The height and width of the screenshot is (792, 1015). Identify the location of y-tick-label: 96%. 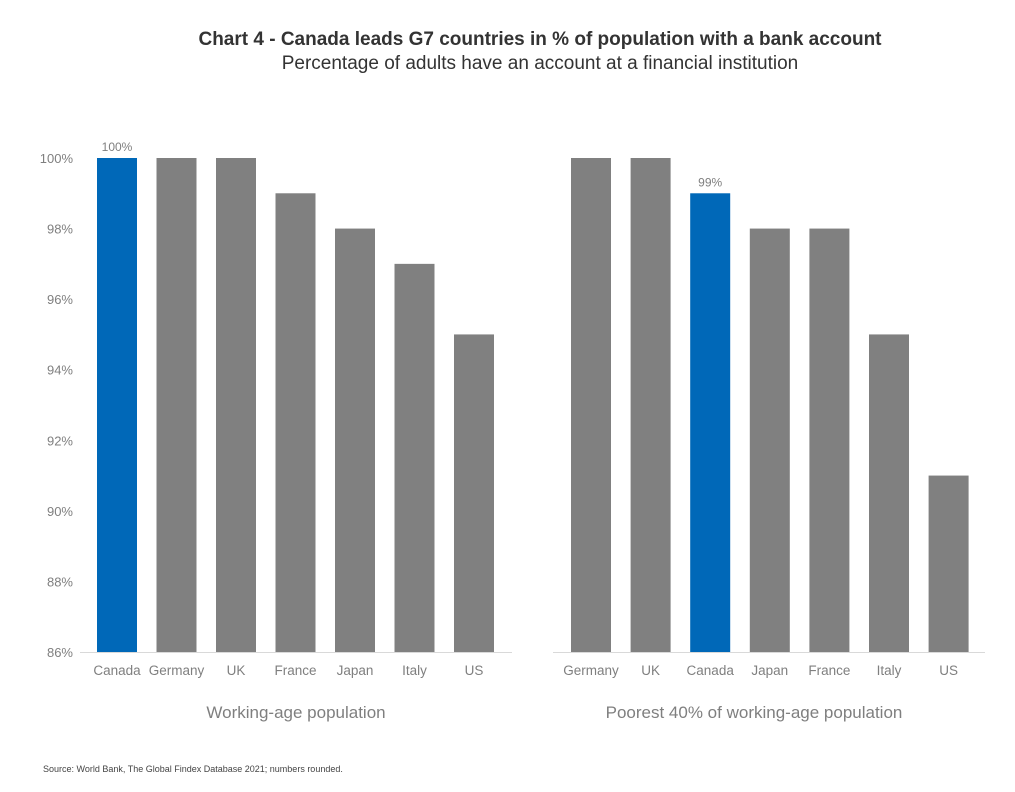
(60, 299).